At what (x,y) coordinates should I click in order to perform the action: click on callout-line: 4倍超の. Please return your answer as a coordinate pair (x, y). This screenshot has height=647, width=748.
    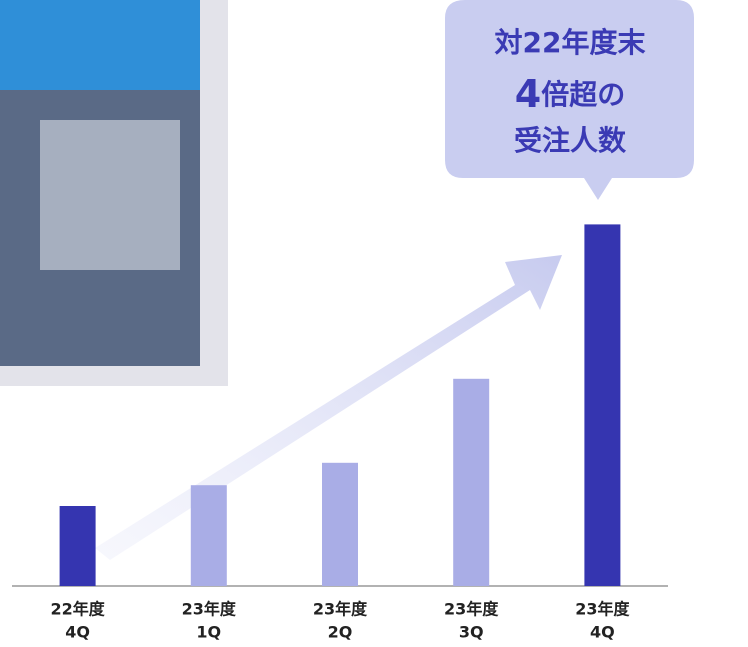
    Looking at the image, I should click on (570, 94).